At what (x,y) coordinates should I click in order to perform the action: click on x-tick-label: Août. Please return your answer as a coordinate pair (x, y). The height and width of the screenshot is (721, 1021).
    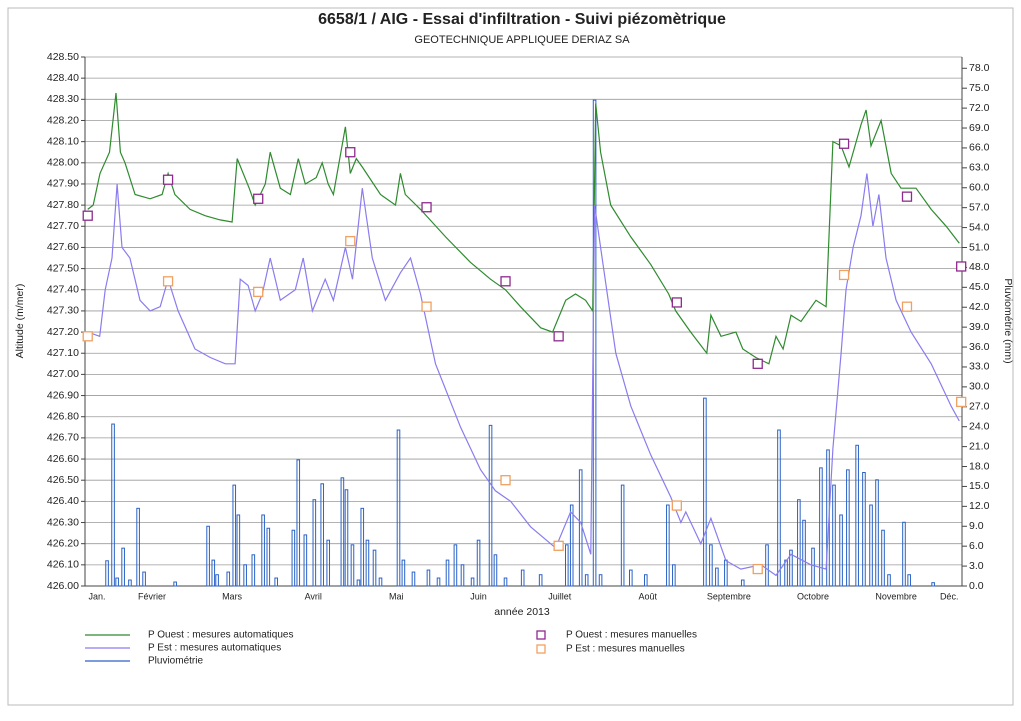
    Looking at the image, I should click on (647, 596).